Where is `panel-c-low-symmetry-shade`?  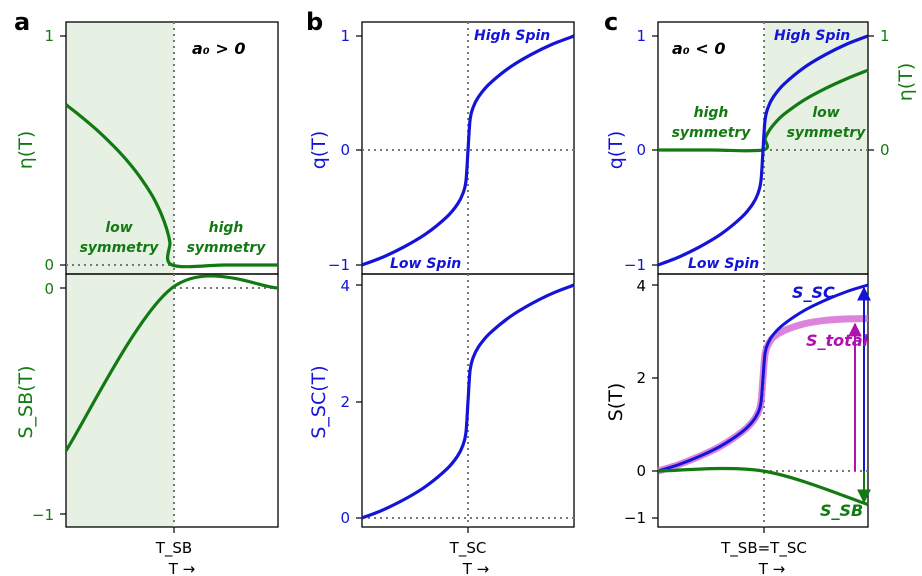
panel-c-low-symmetry-shade is located at coordinates (816, 148).